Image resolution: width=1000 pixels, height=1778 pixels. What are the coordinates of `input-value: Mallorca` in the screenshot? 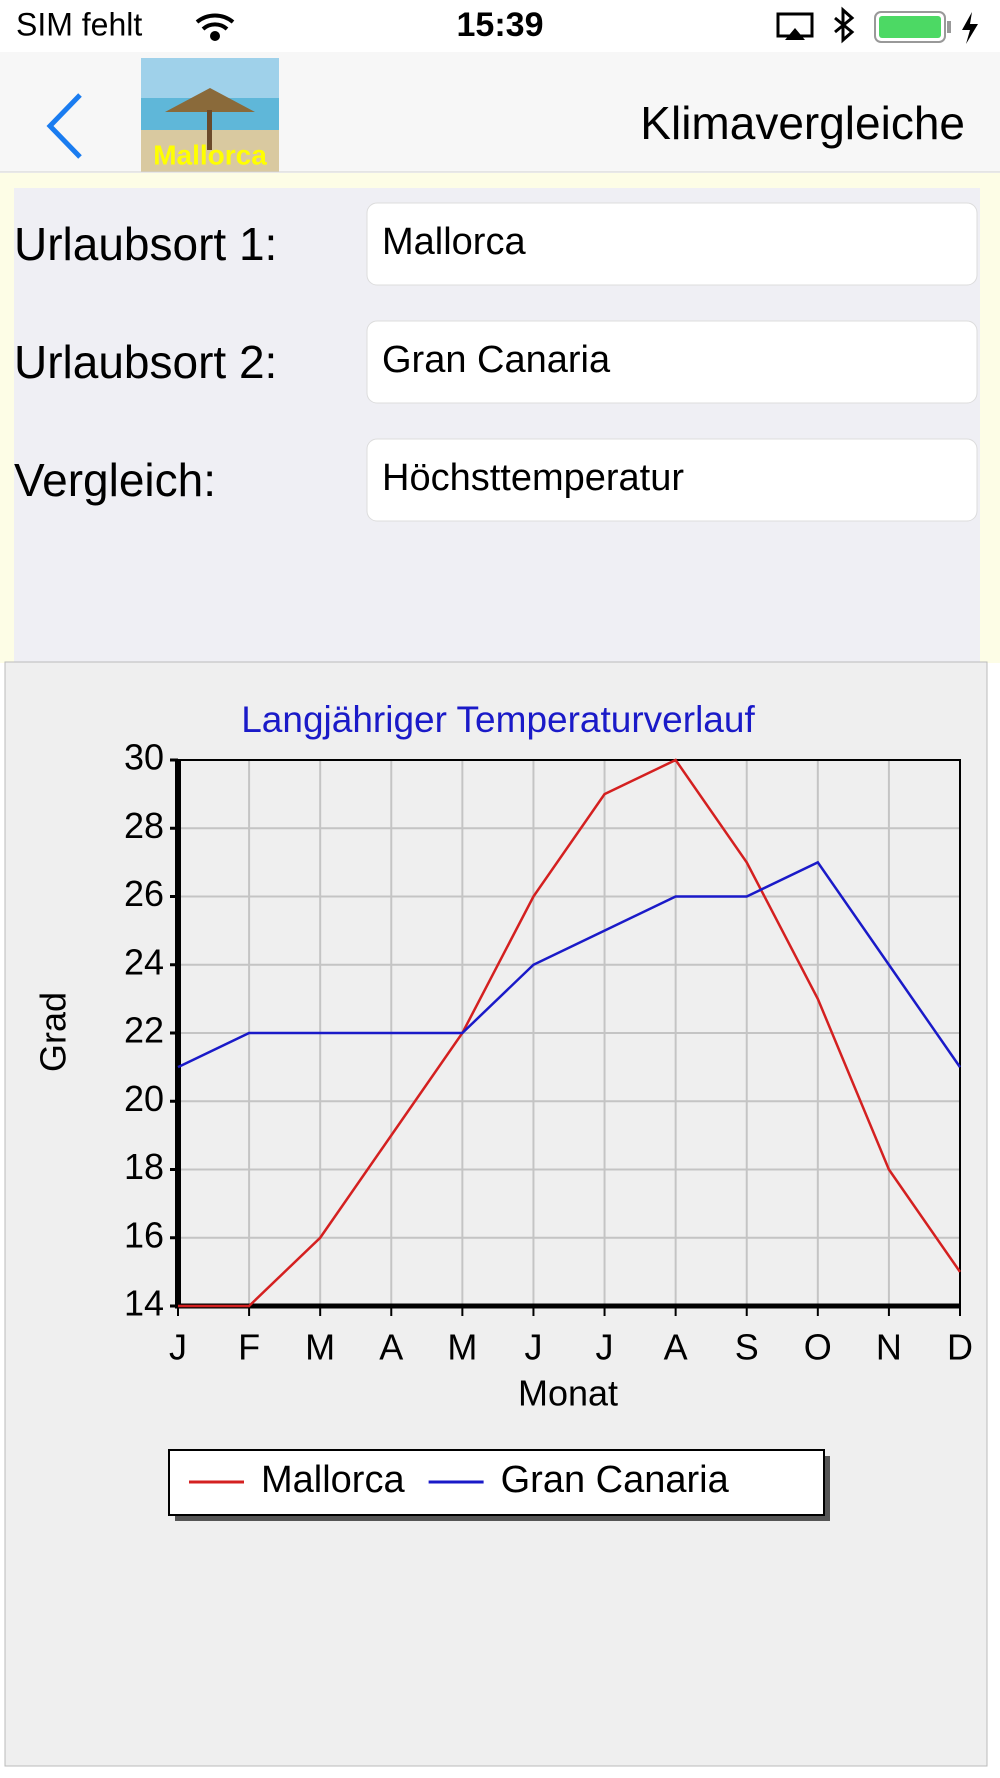 It's located at (454, 242).